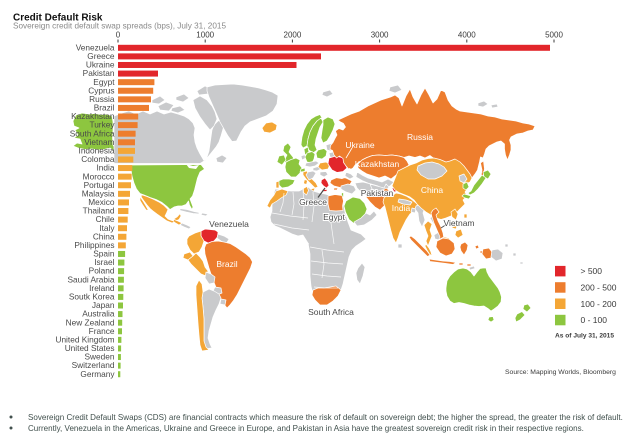  Describe the element at coordinates (93, 365) in the screenshot. I see `svg-text: Switzerland` at that location.